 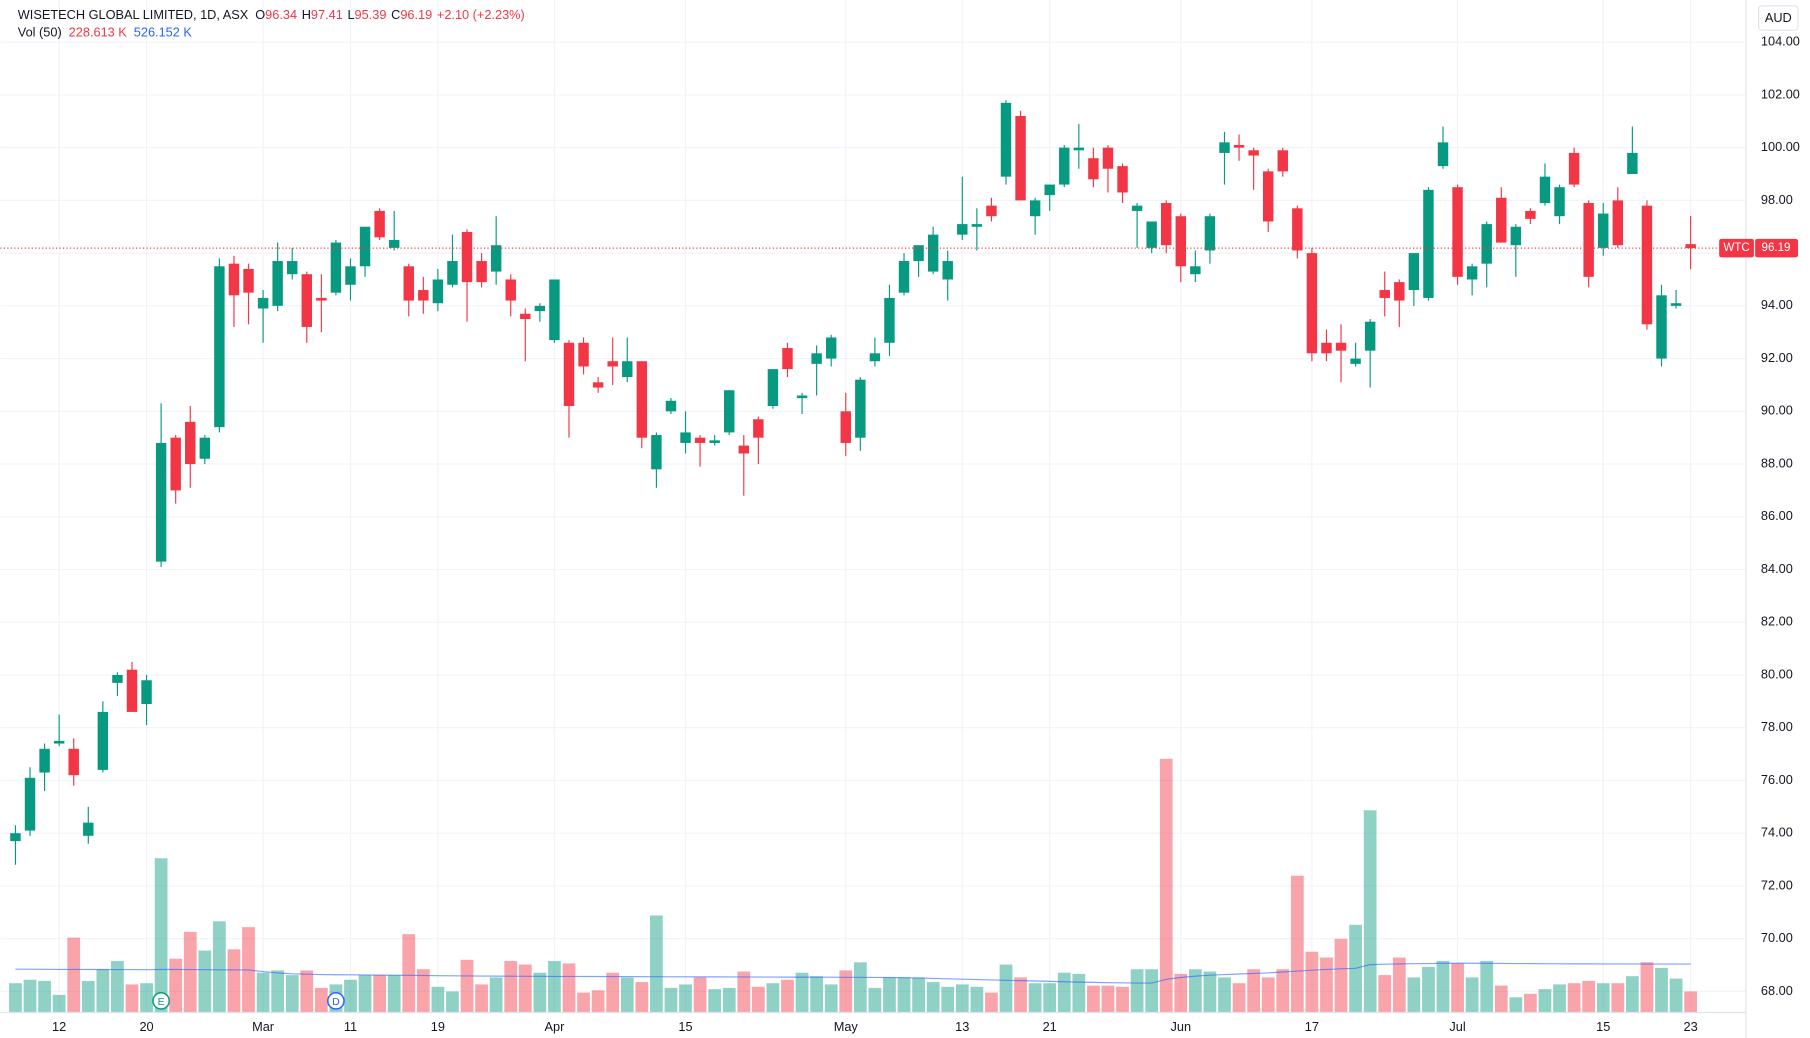 What do you see at coordinates (281, 15) in the screenshot?
I see `legend-value: 96.34` at bounding box center [281, 15].